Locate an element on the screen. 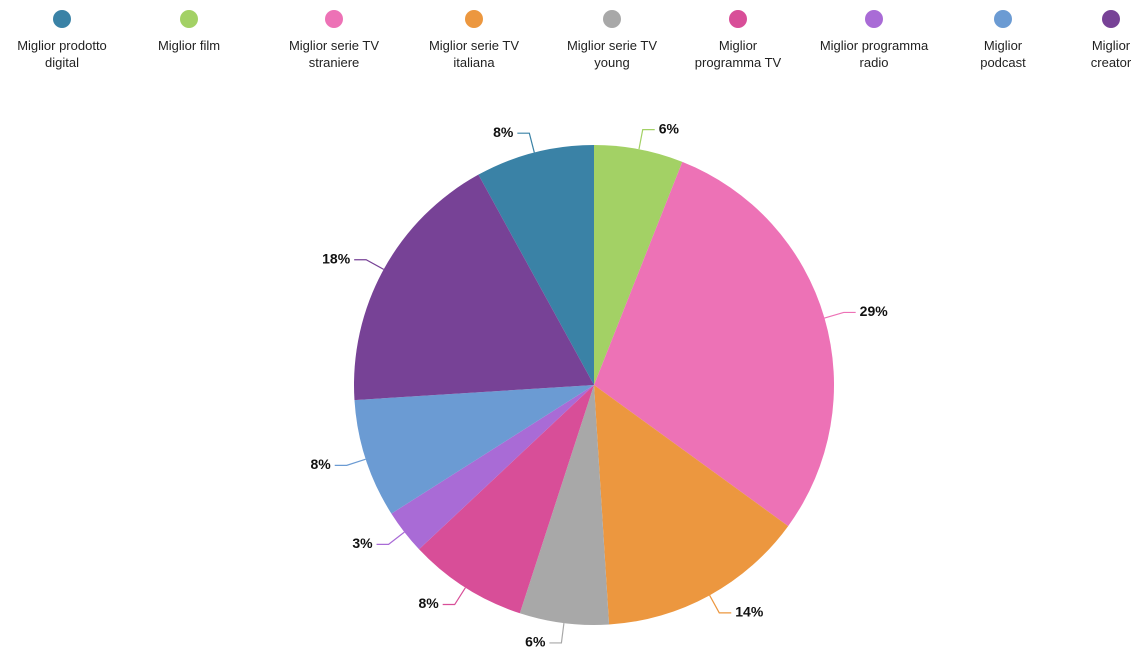 The width and height of the screenshot is (1136, 670). legend-label: Miglior serie TV straniere is located at coordinates (334, 54).